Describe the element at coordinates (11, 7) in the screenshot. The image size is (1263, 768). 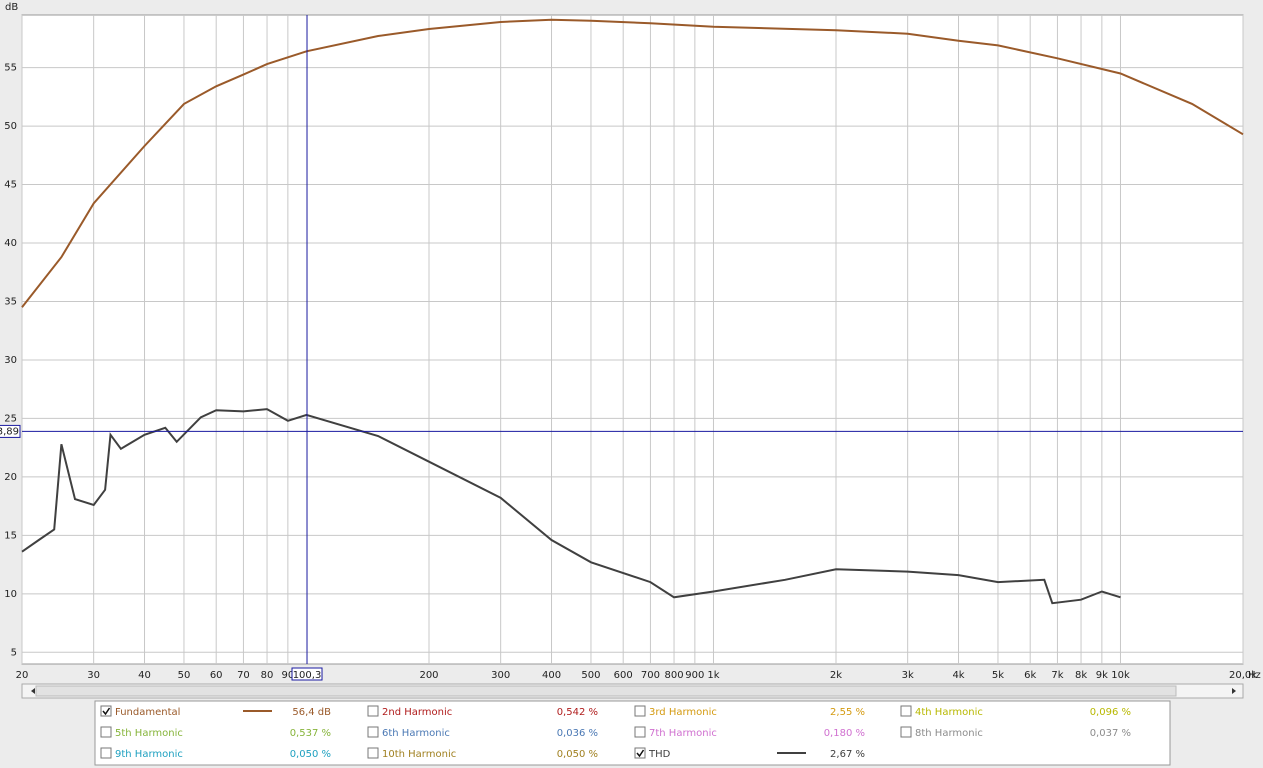
I see `y-axis-label: dB` at that location.